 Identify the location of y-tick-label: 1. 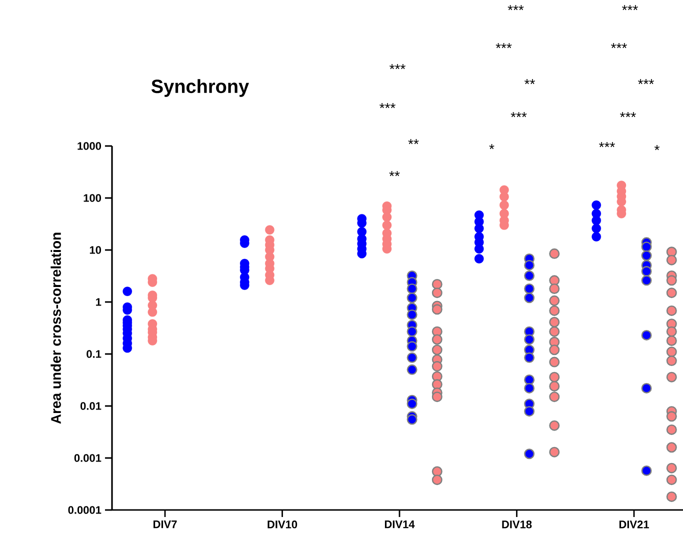
(99, 302).